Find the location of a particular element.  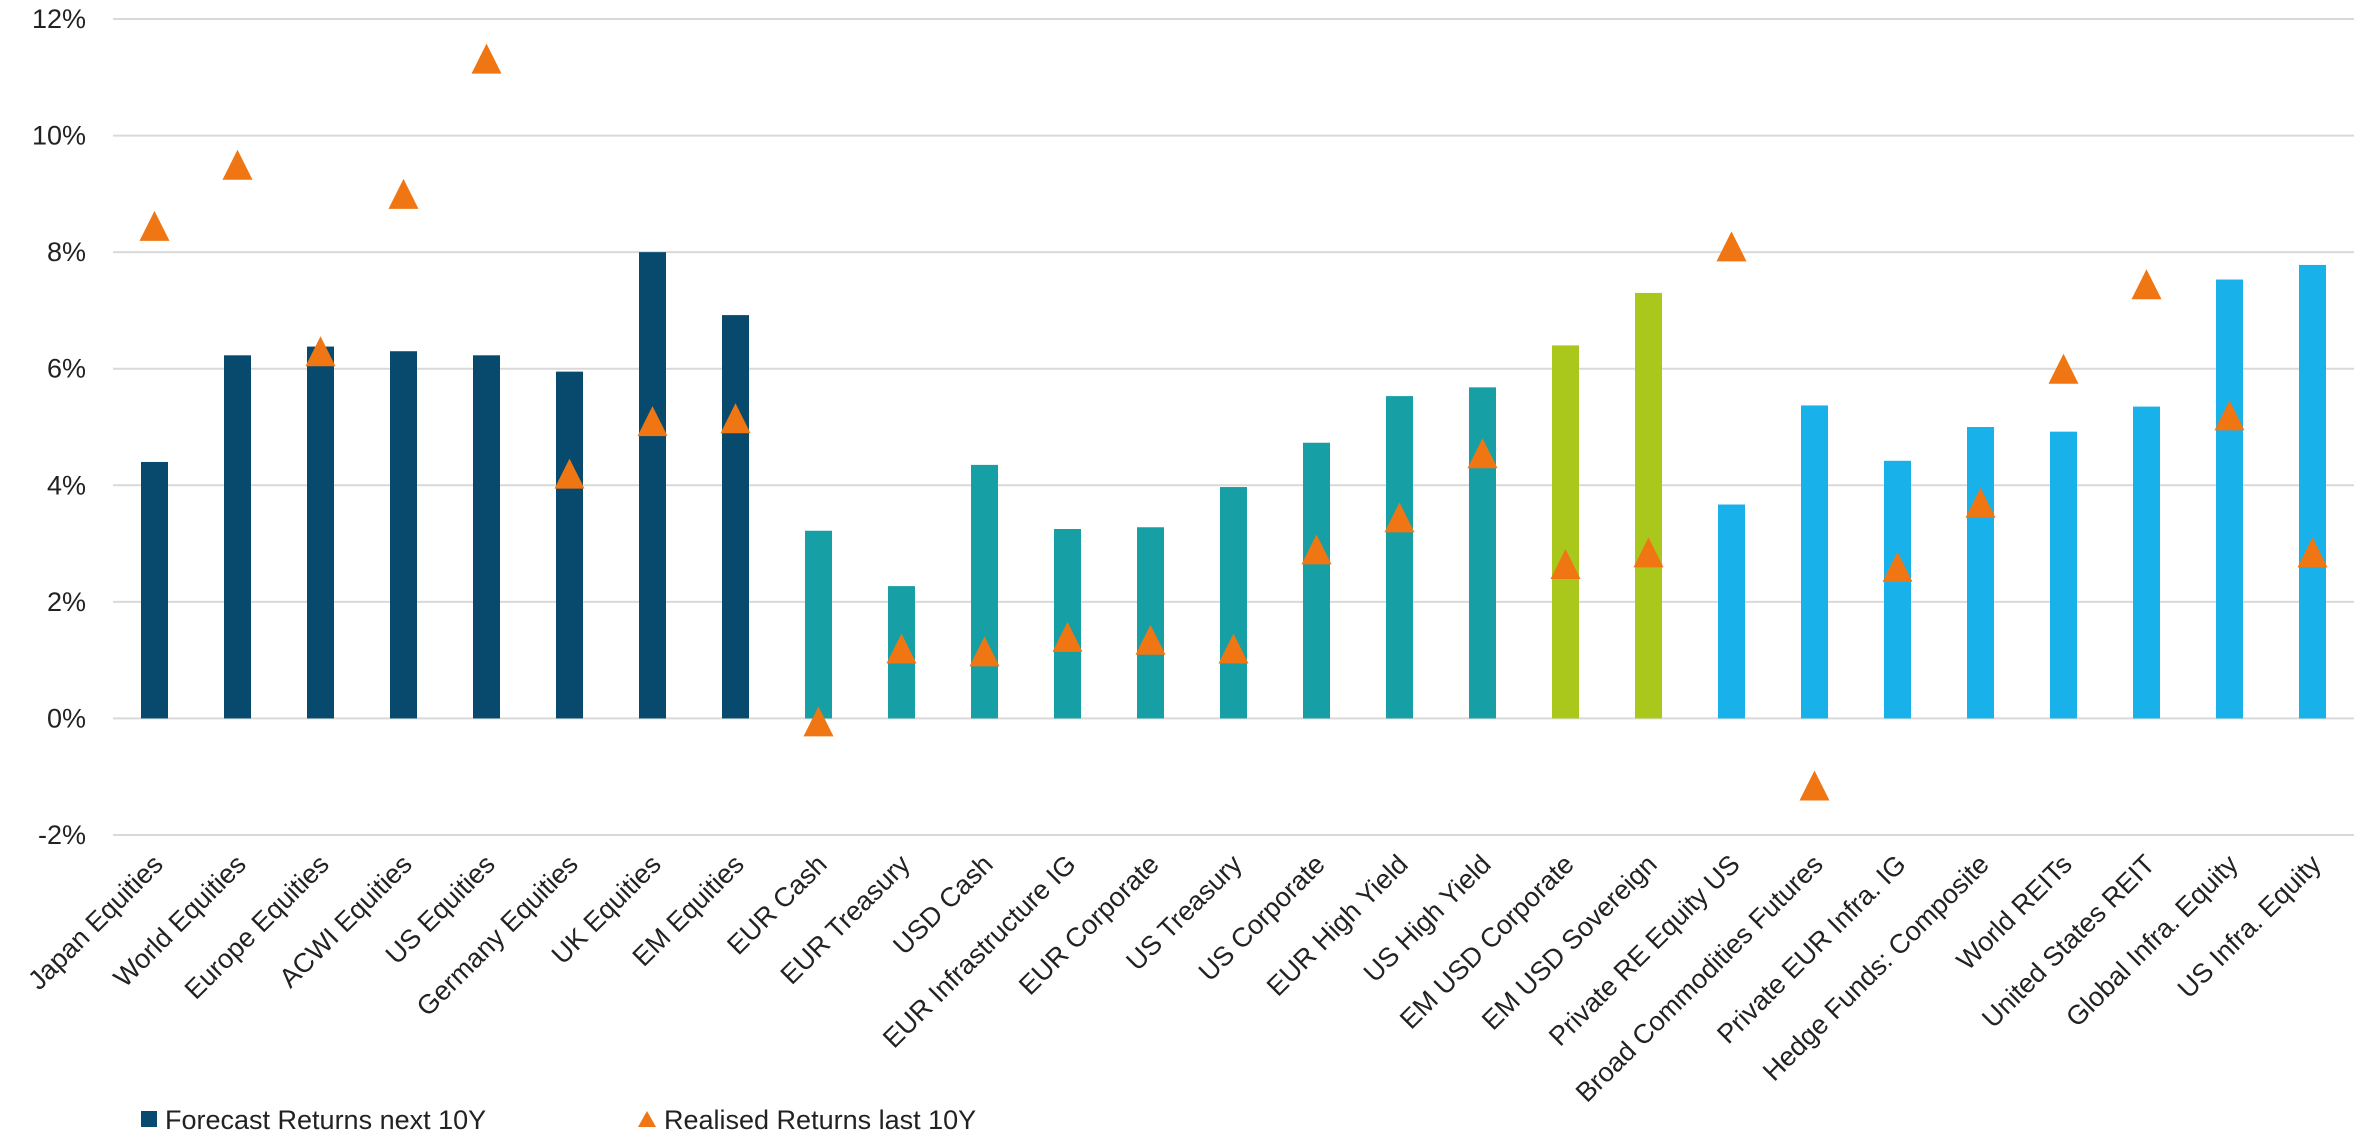

y-tick-label: 12% is located at coordinates (59, 19).